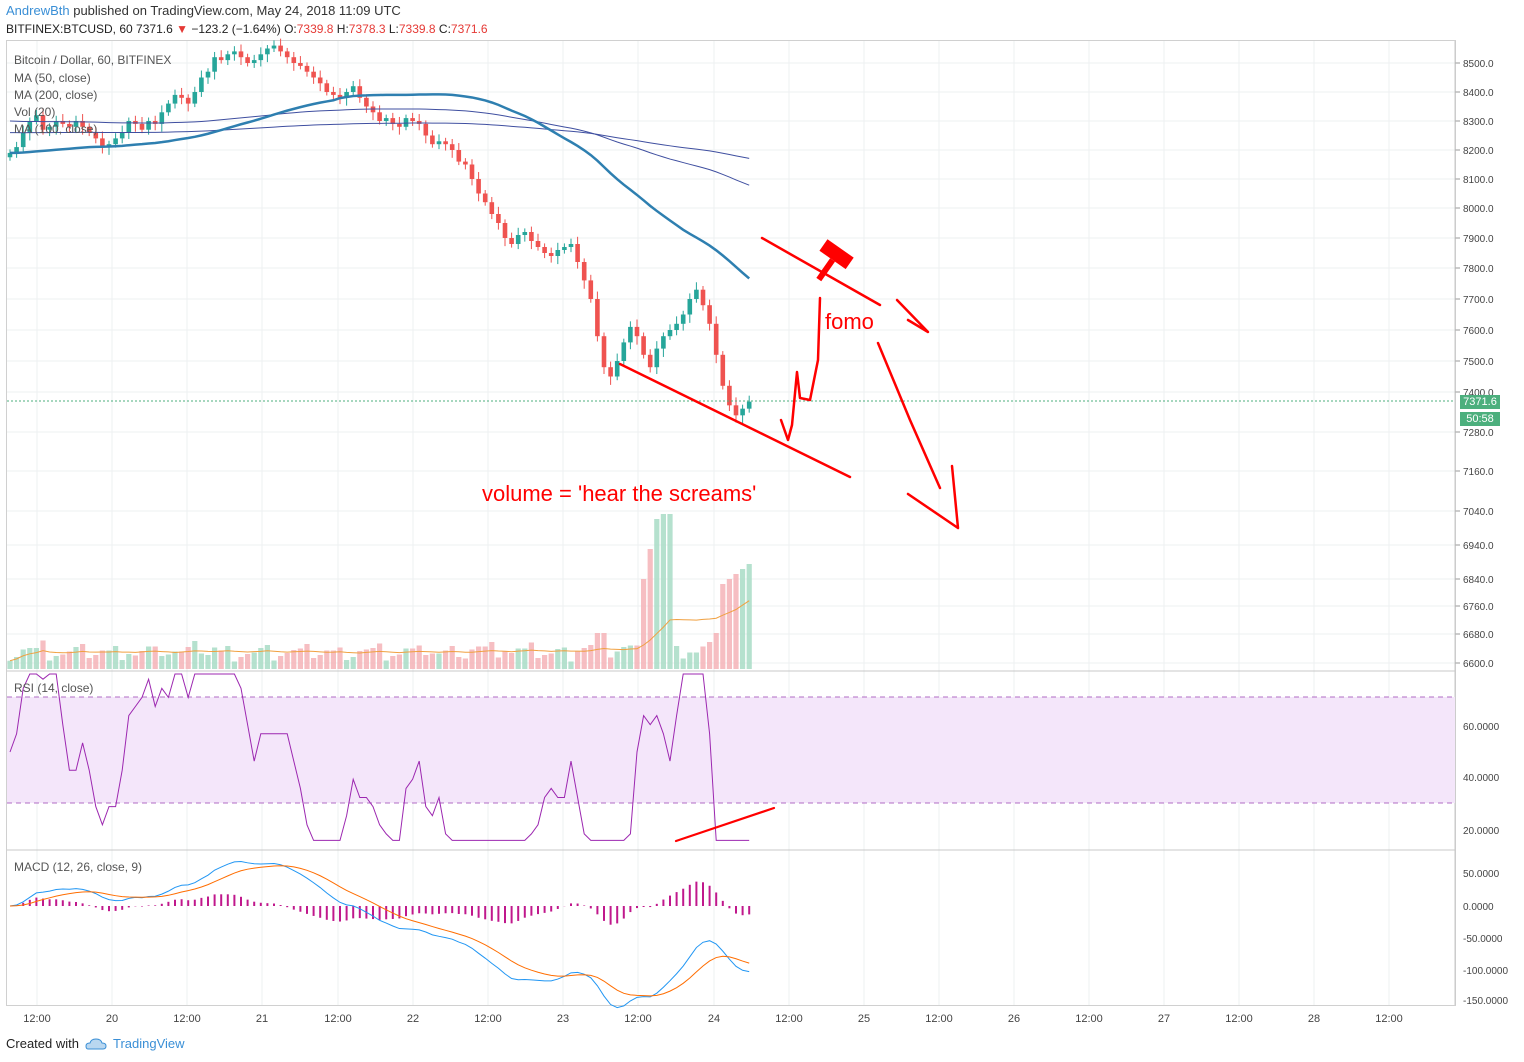  What do you see at coordinates (1478, 664) in the screenshot?
I see `price-axis-label: 6600.0` at bounding box center [1478, 664].